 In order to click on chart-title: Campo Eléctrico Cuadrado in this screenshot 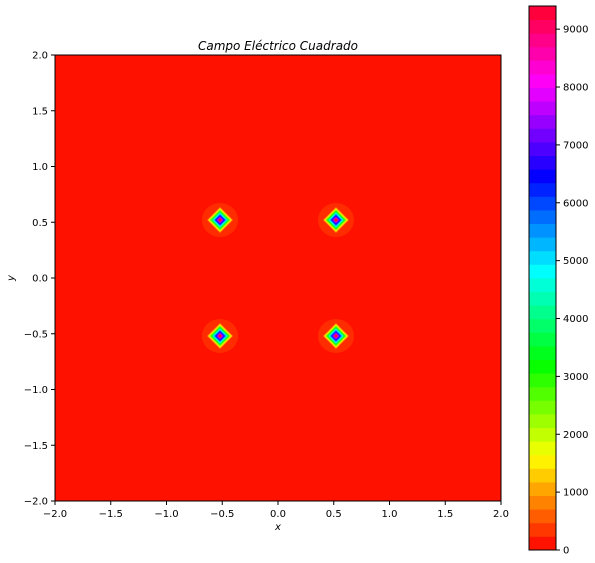, I will do `click(278, 46)`.